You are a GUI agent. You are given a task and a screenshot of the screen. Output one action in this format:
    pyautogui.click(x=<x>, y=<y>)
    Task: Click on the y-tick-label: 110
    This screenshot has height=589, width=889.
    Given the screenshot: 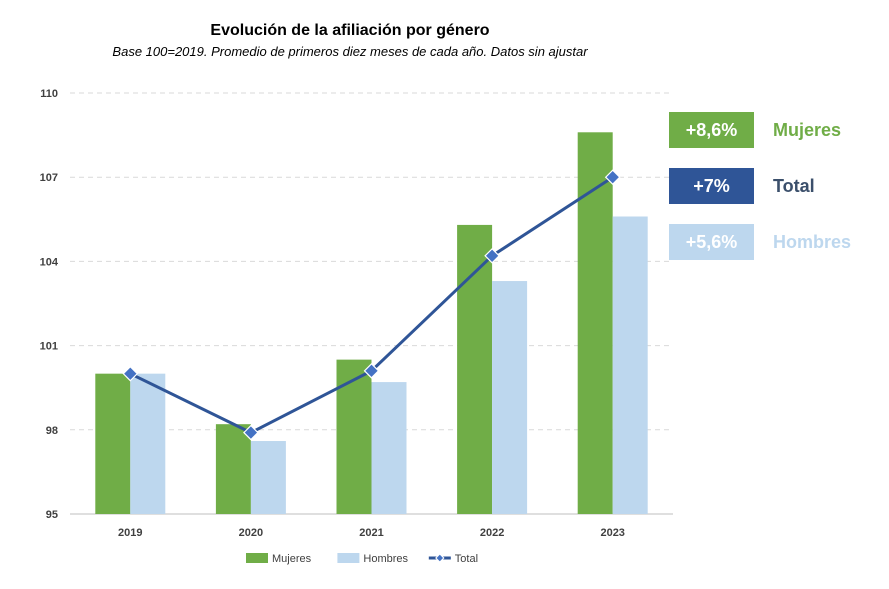 What is the action you would take?
    pyautogui.click(x=49, y=94)
    